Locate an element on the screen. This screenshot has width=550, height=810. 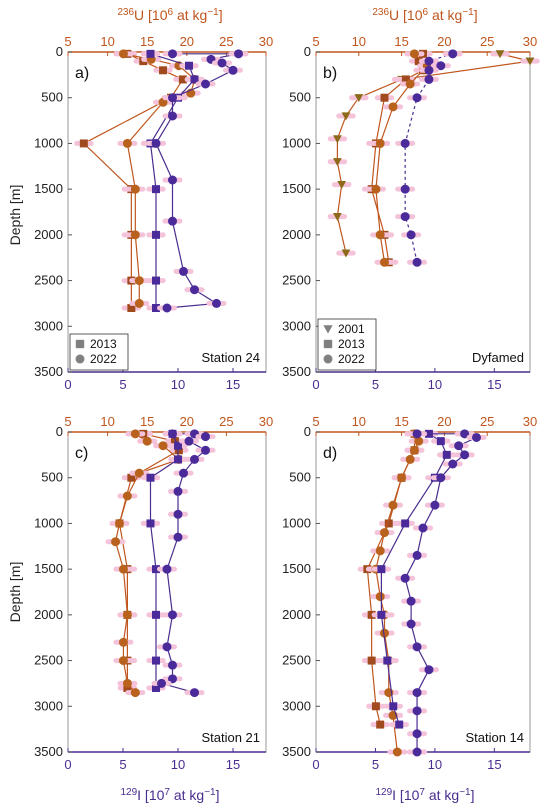
top-tick-label: 25 is located at coordinates (487, 41).